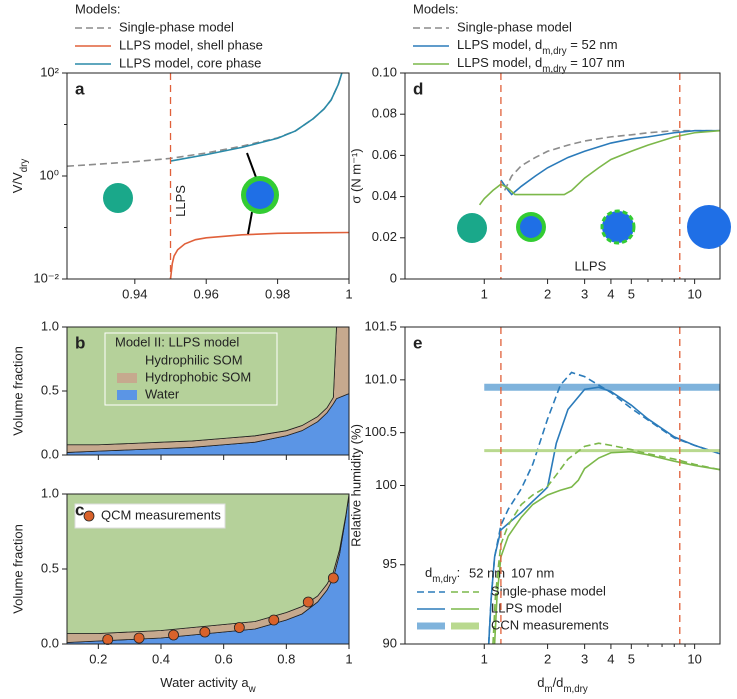 The height and width of the screenshot is (699, 737). I want to click on x-tick-label: 3, so click(584, 658).